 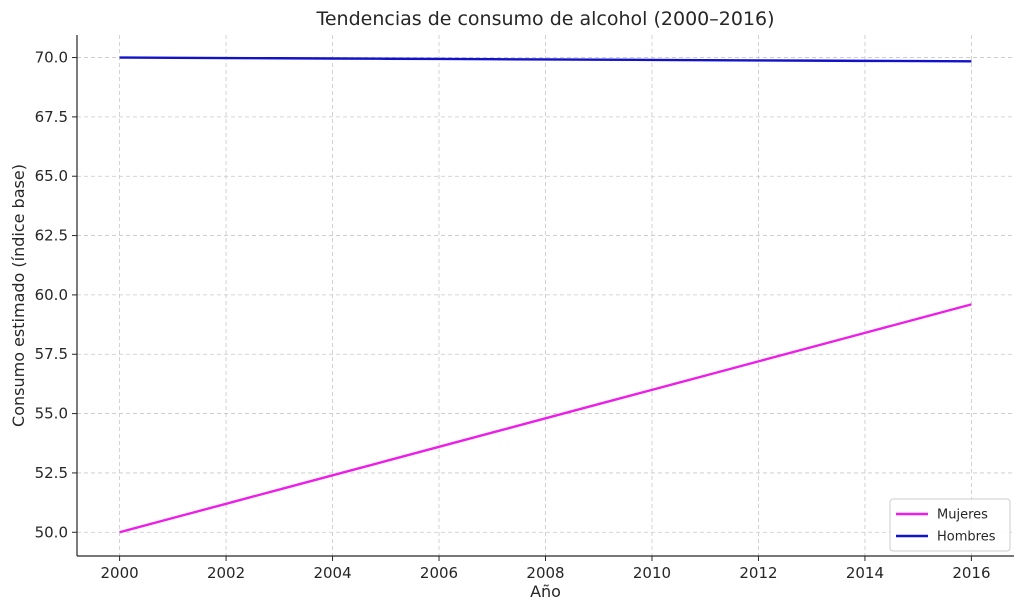 What do you see at coordinates (51, 354) in the screenshot?
I see `y-tick-label: 57.5` at bounding box center [51, 354].